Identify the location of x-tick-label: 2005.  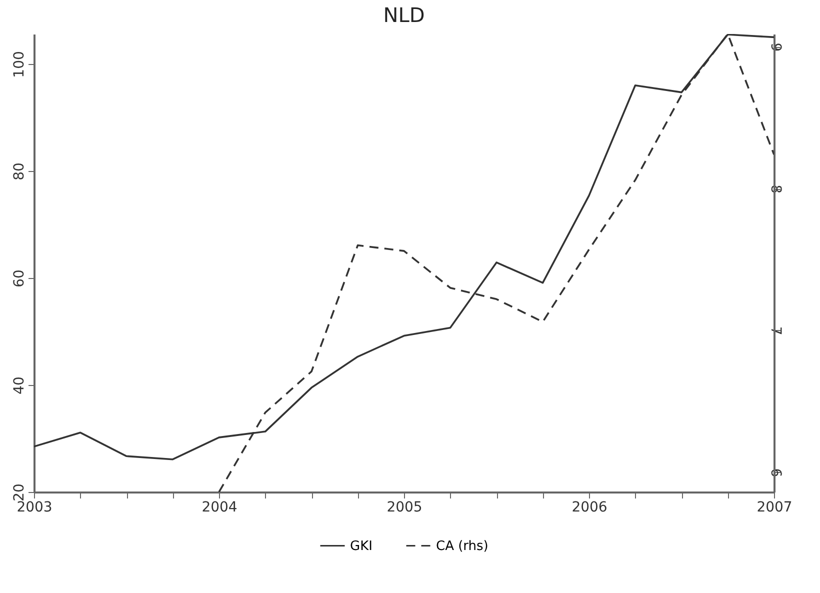
(404, 508).